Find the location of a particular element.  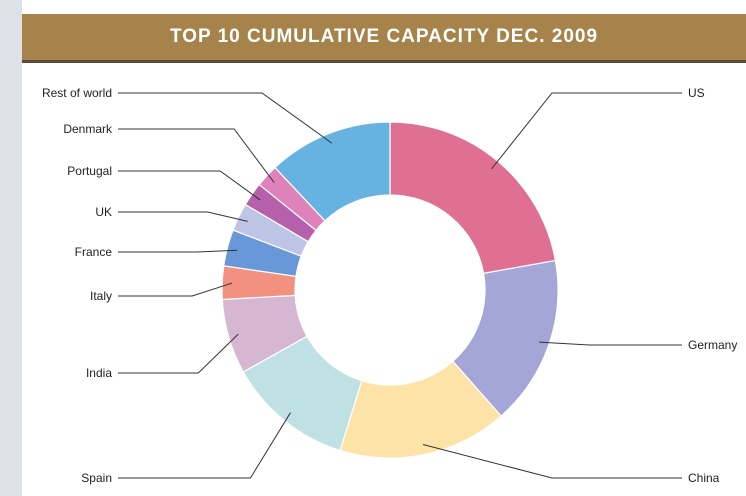

chart-title: TOP 10 CUMULATIVE CAPACITY DEC. 2009 is located at coordinates (384, 36).